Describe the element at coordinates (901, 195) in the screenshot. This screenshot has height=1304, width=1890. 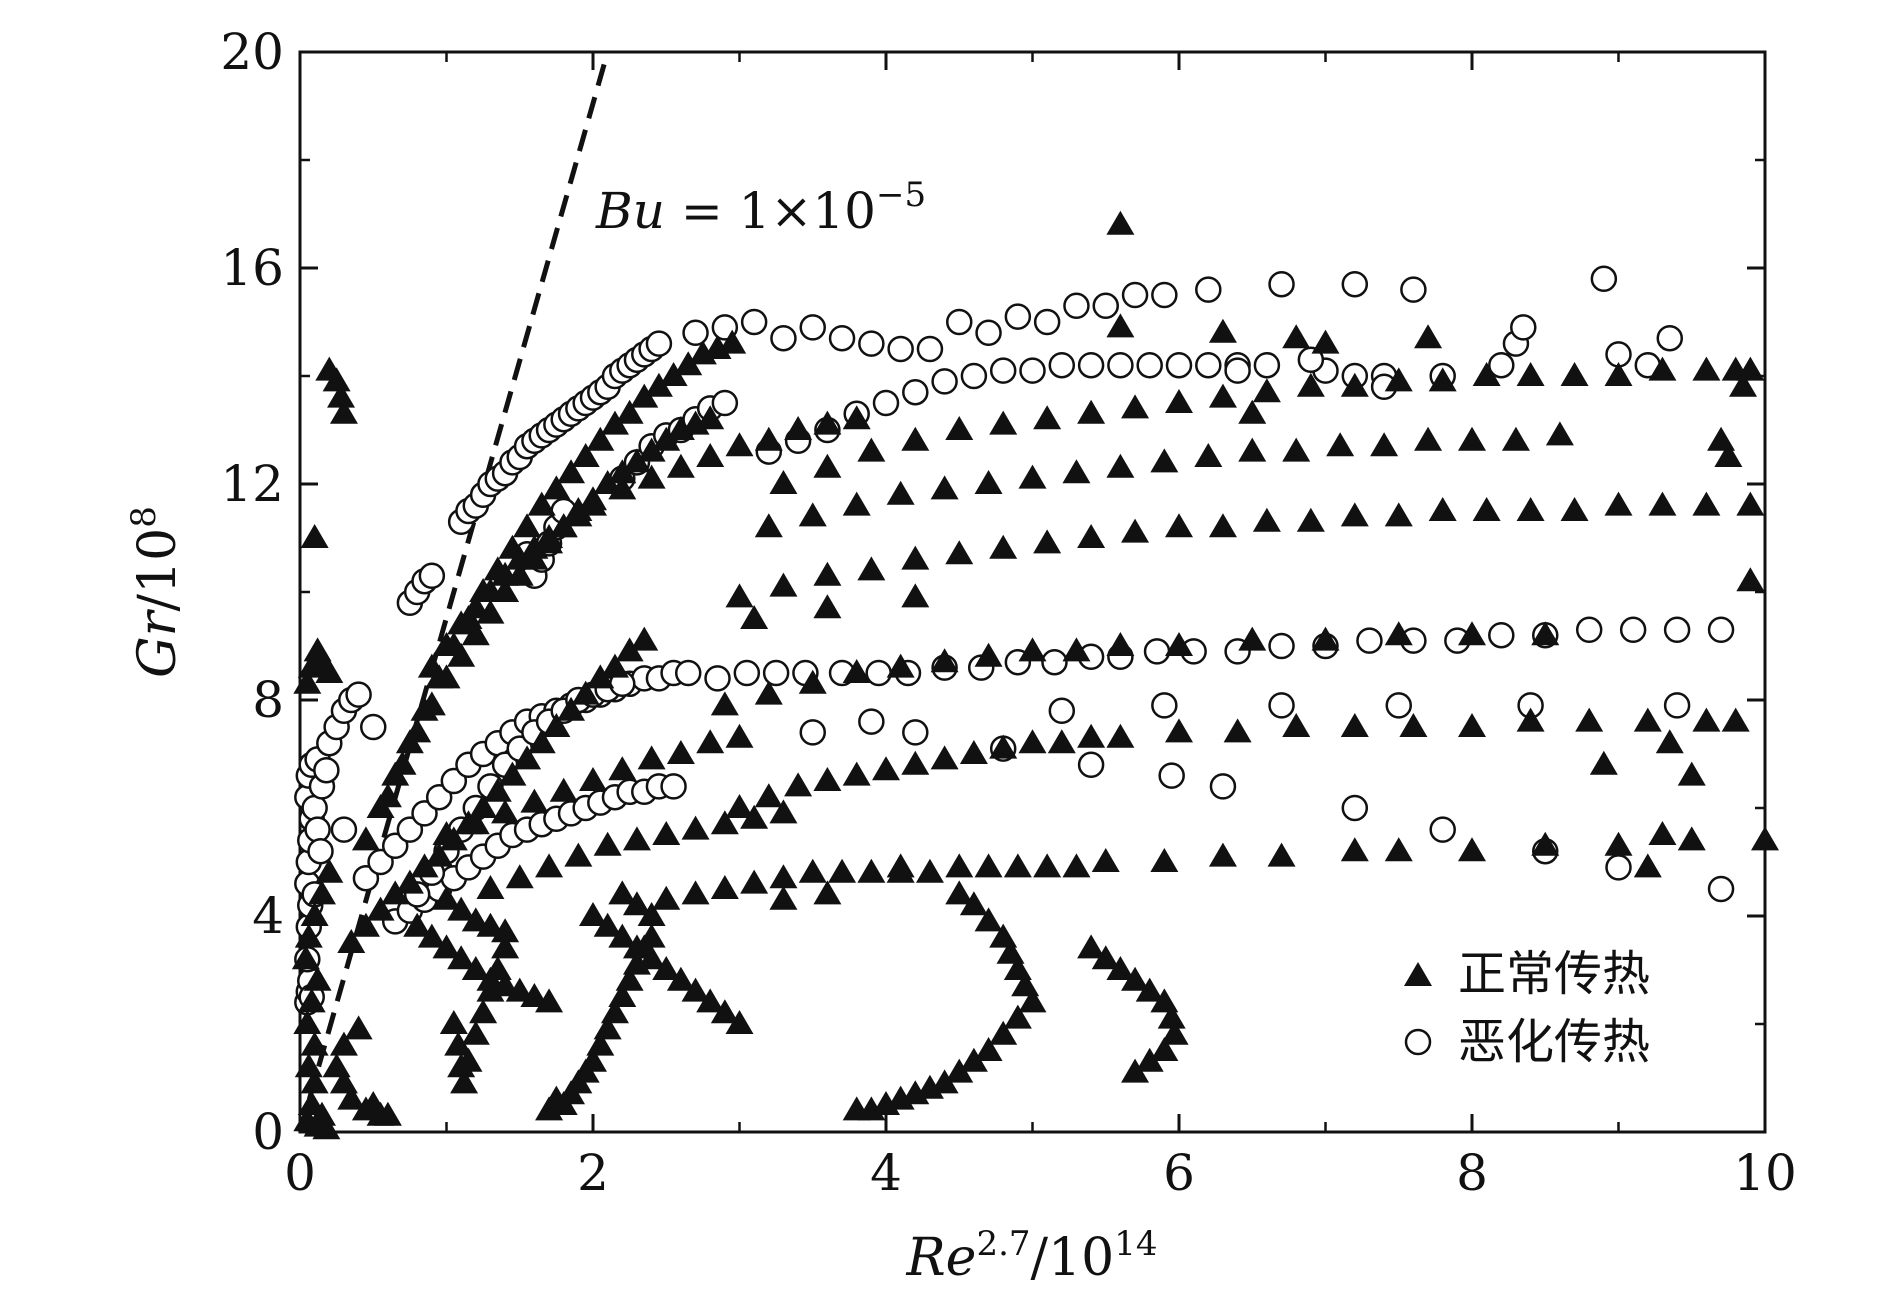
I see `annot-exp: −5` at that location.